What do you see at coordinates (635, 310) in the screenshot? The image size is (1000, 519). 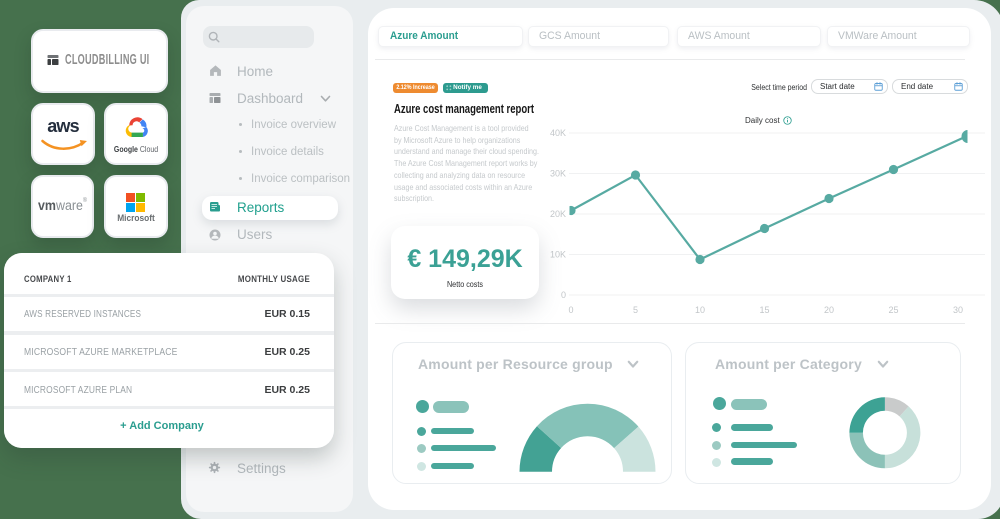 I see `svg-text: 5` at bounding box center [635, 310].